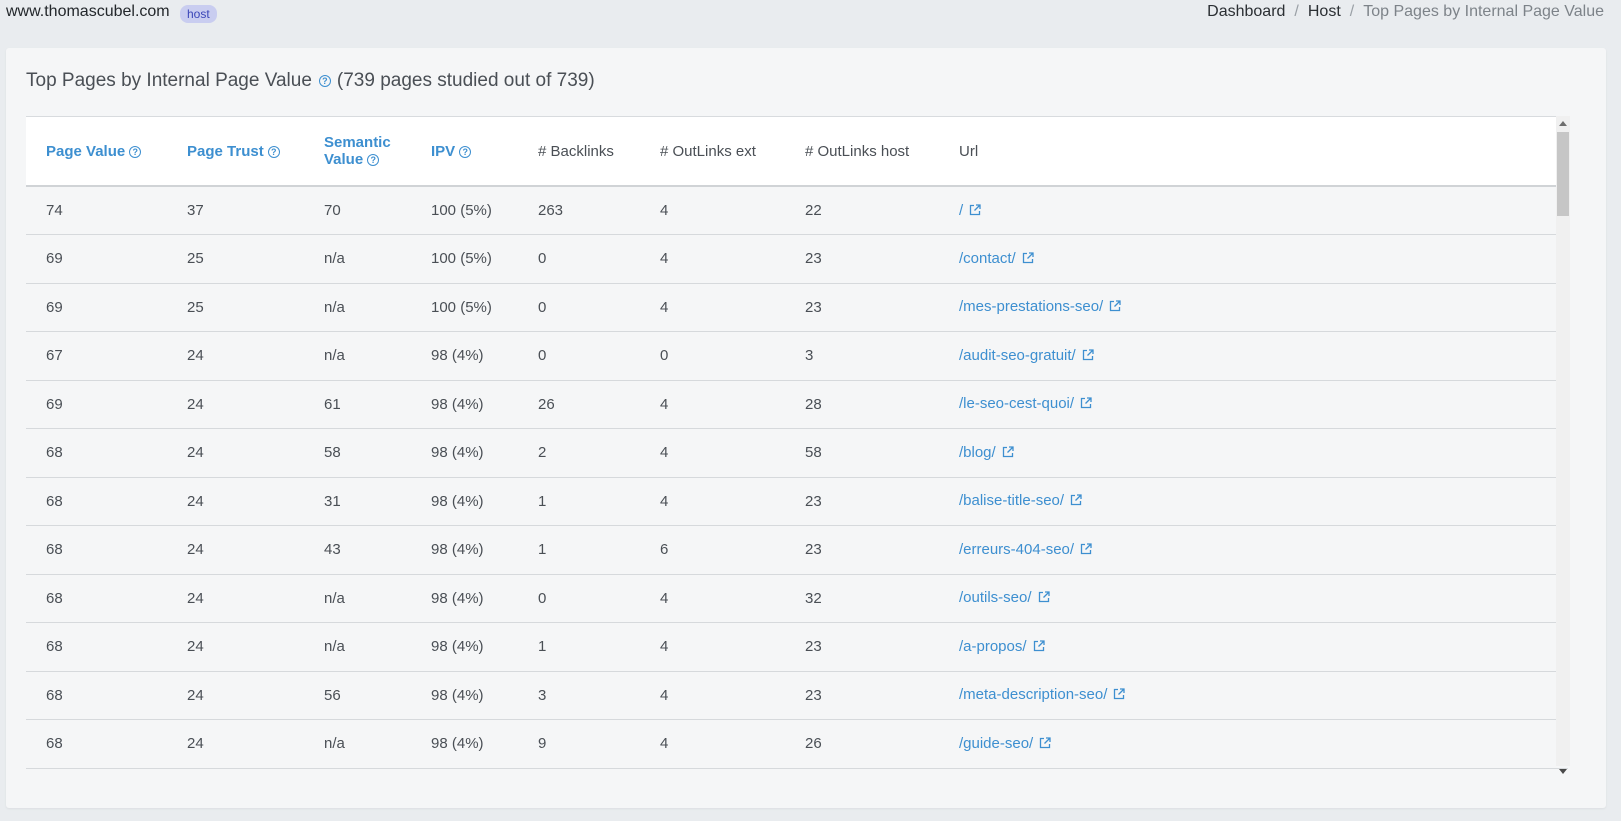 This screenshot has width=1621, height=821. What do you see at coordinates (1253, 744) in the screenshot?
I see `table-cell: /guide-seo/` at bounding box center [1253, 744].